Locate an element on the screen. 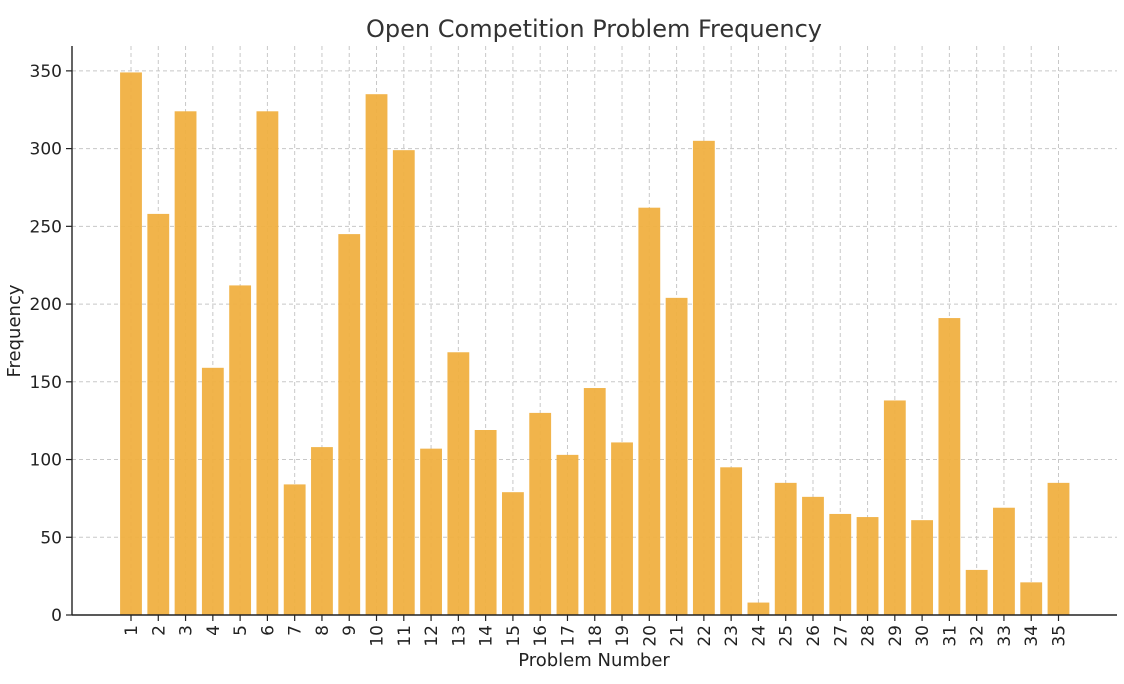 The width and height of the screenshot is (1124, 684). x-tick-label: 21 is located at coordinates (678, 636).